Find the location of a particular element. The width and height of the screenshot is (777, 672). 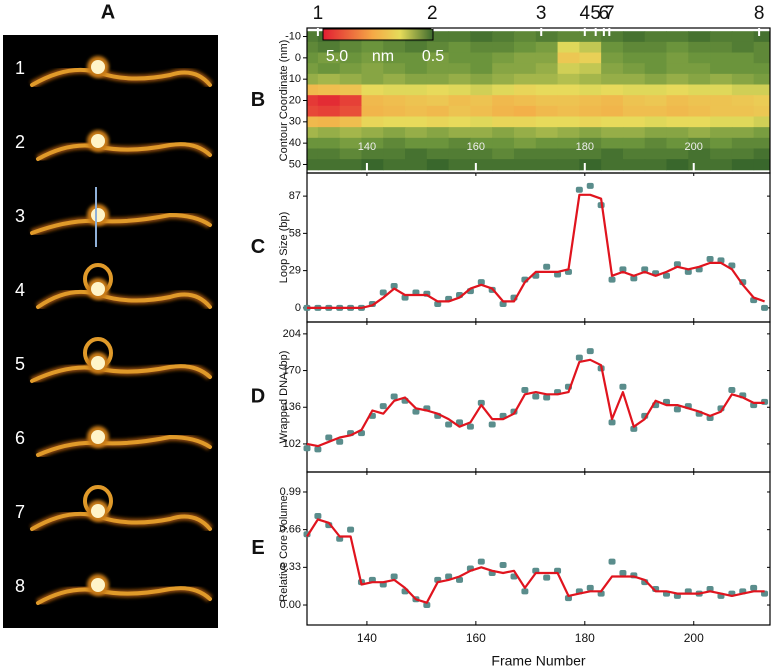

panel-label: A is located at coordinates (108, 12).